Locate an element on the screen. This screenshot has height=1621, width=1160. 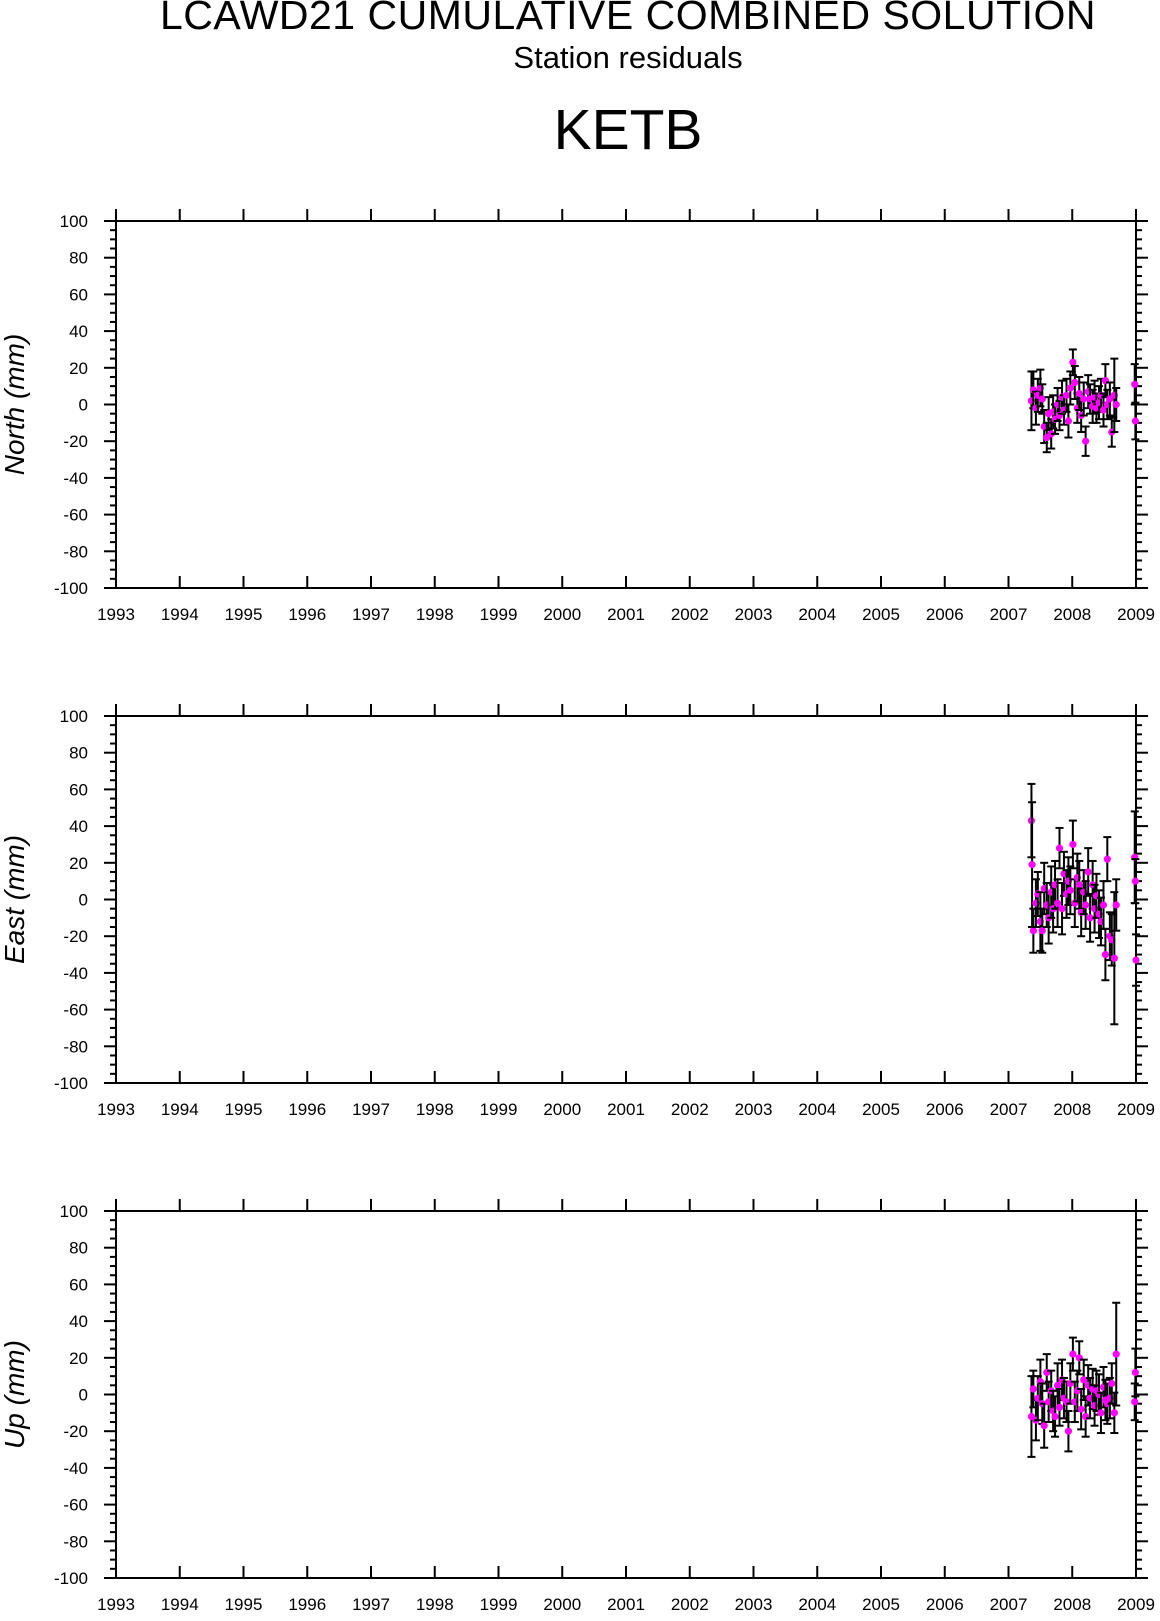
x-tick-label: 1995 is located at coordinates (244, 1604).